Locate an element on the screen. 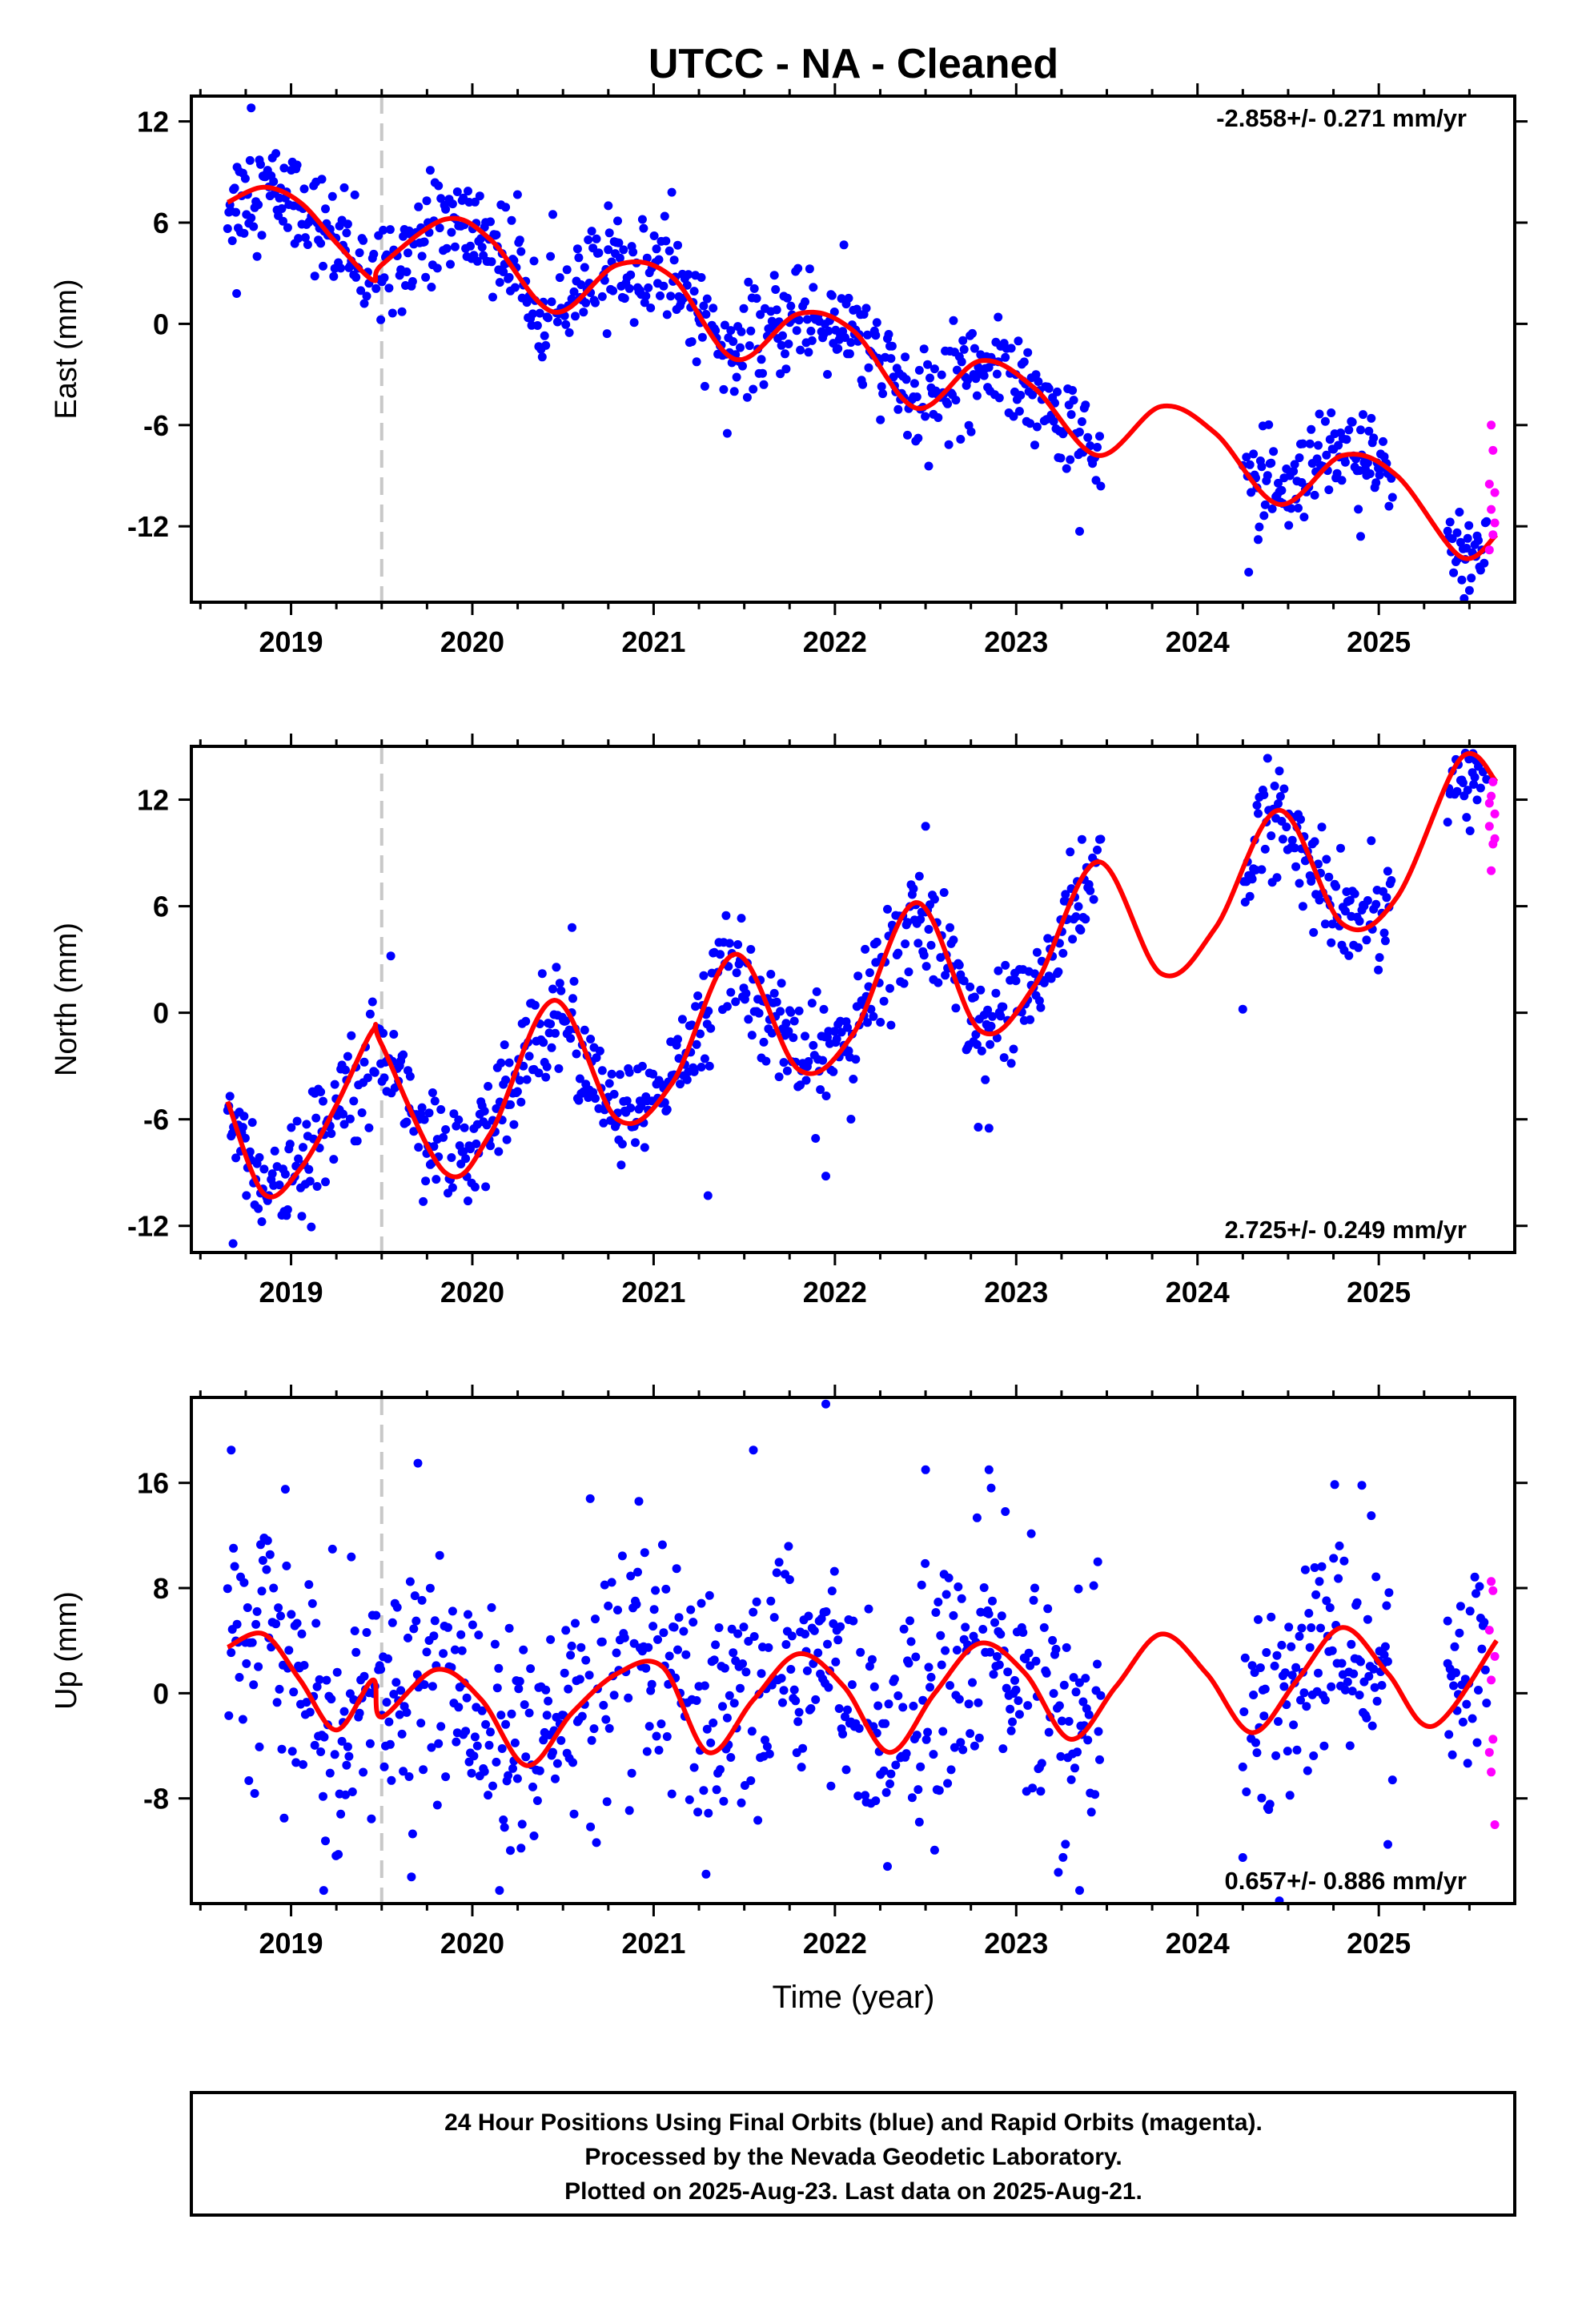 Image resolution: width=1582 pixels, height=2324 pixels. x-tick-label: 2020 is located at coordinates (472, 1943).